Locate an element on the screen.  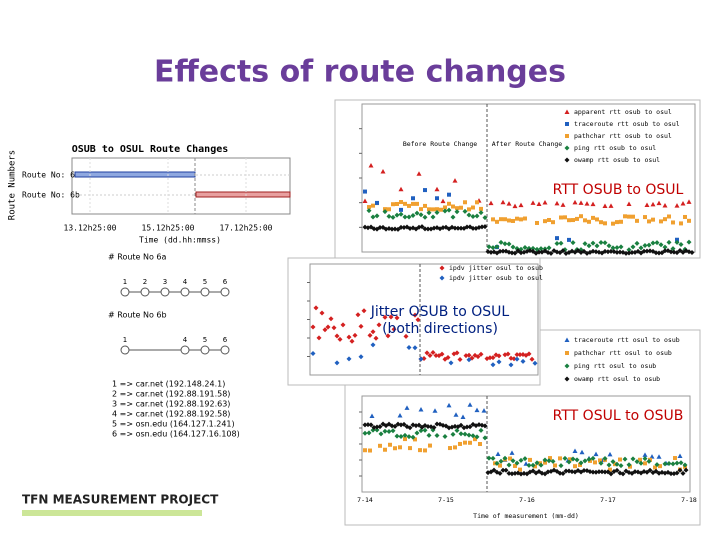
overlay-label: Jitter OSUB to OSUL is located at coordinates (440, 312).